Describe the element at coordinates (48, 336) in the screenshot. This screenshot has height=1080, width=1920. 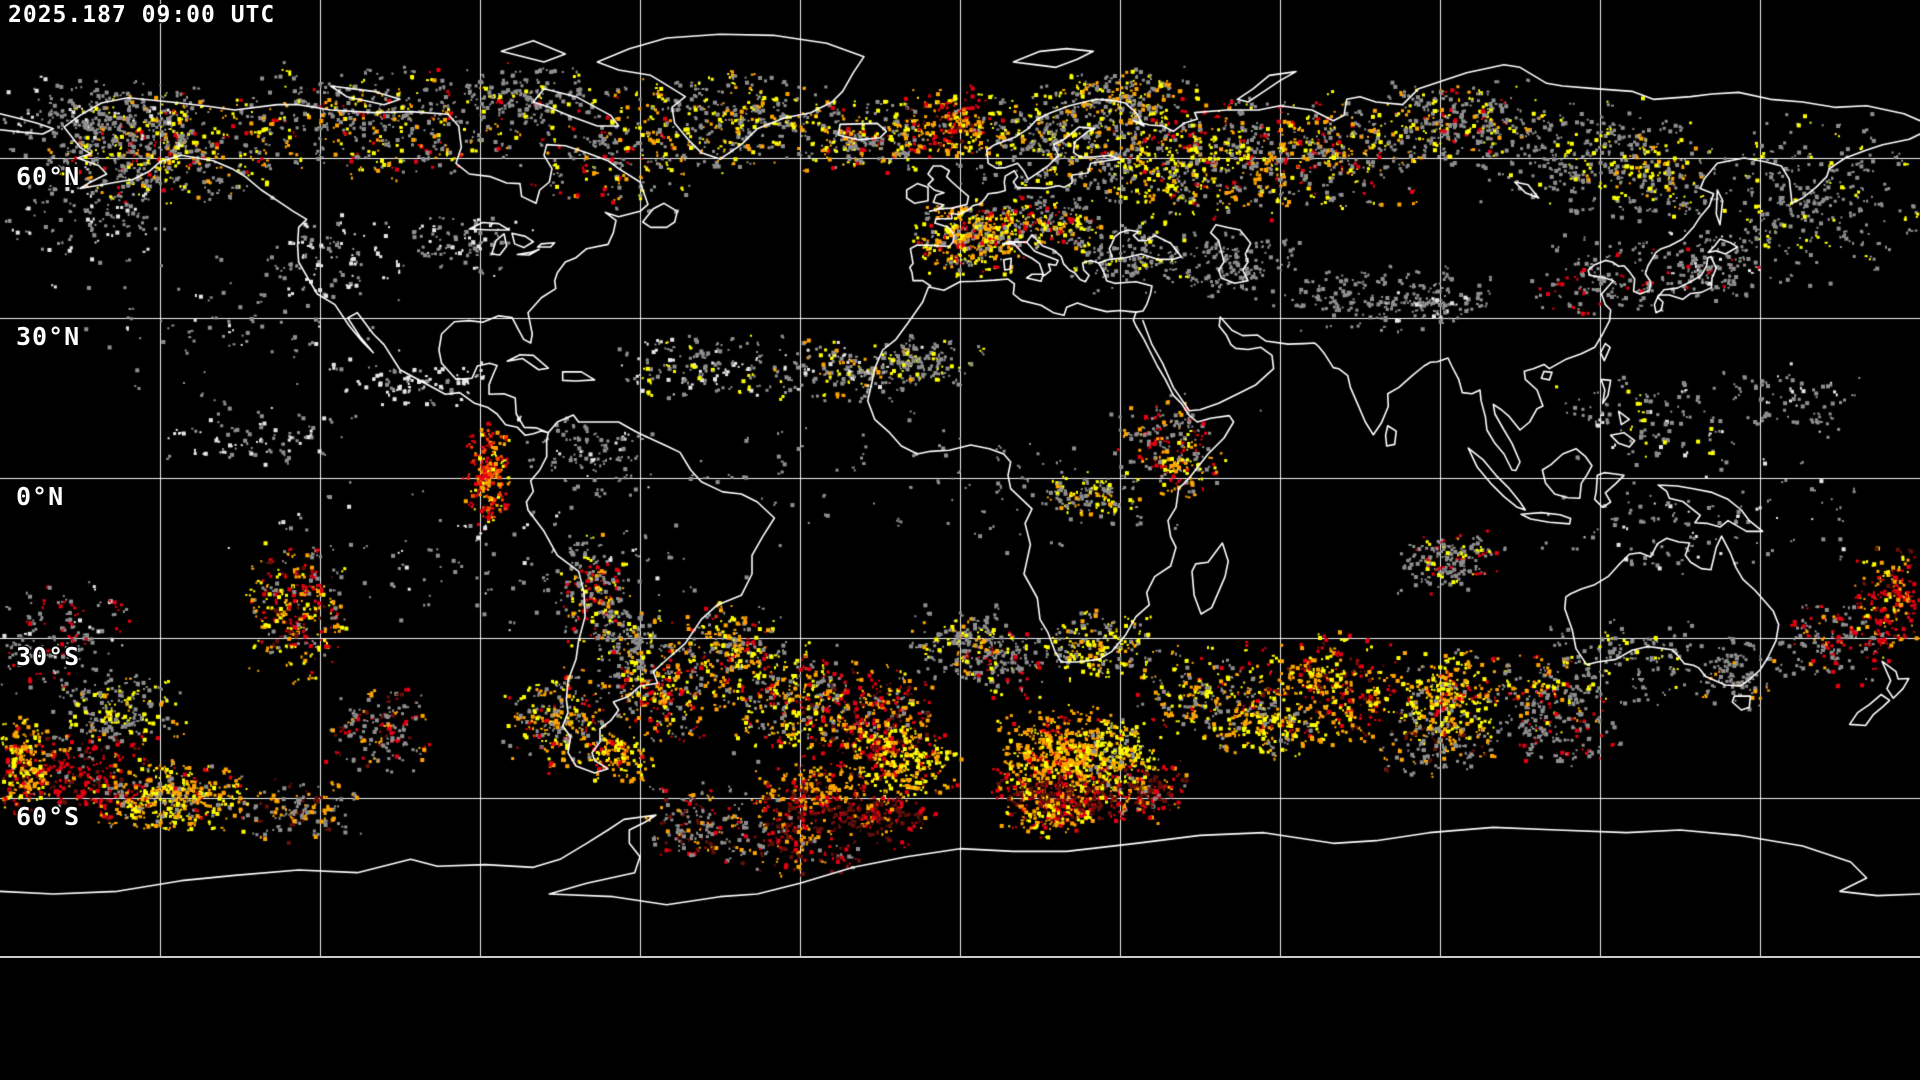
I see `lat-label-30n: 30°N` at that location.